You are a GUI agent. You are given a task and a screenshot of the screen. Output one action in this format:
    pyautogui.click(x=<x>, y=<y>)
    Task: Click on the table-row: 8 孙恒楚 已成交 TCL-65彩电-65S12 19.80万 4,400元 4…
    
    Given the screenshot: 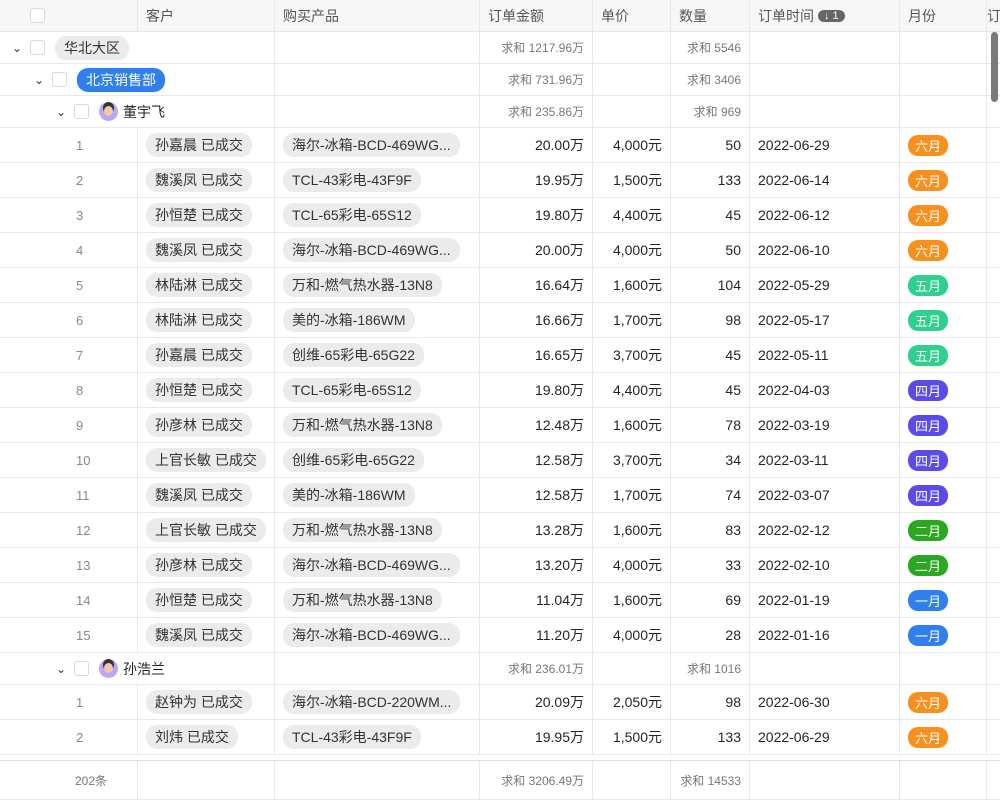 What is the action you would take?
    pyautogui.click(x=500, y=390)
    